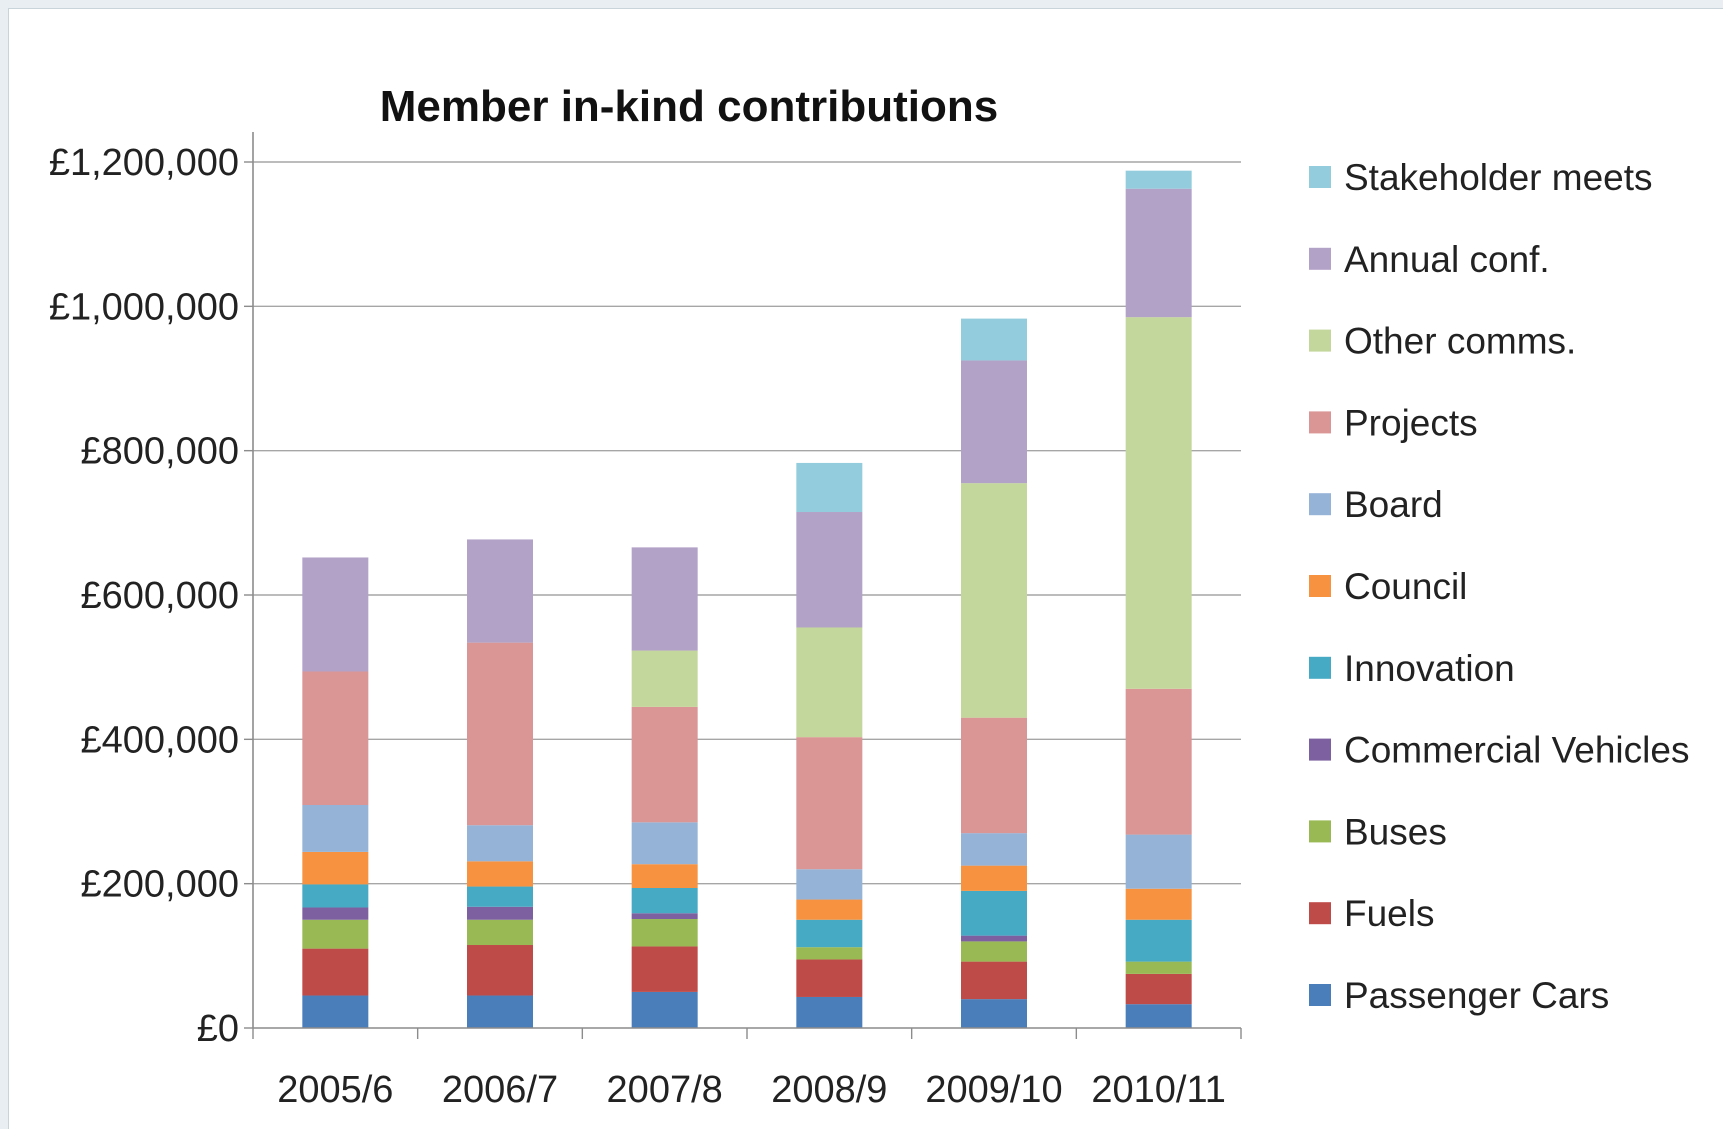  I want to click on legend-label: Stakeholder meets, so click(1498, 177).